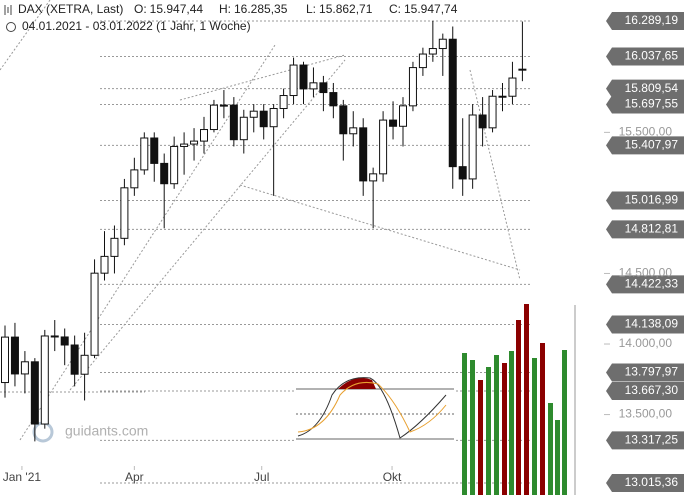 Image resolution: width=684 pixels, height=495 pixels. Describe the element at coordinates (646, 343) in the screenshot. I see `y-tick-label: 14.000,00` at that location.